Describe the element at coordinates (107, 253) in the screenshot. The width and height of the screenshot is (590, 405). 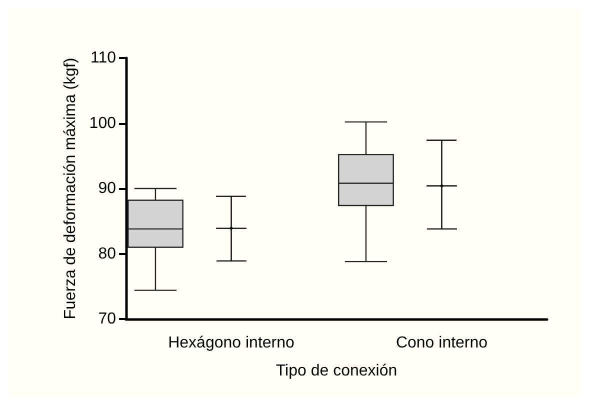
I see `y-tick-label: 80` at that location.